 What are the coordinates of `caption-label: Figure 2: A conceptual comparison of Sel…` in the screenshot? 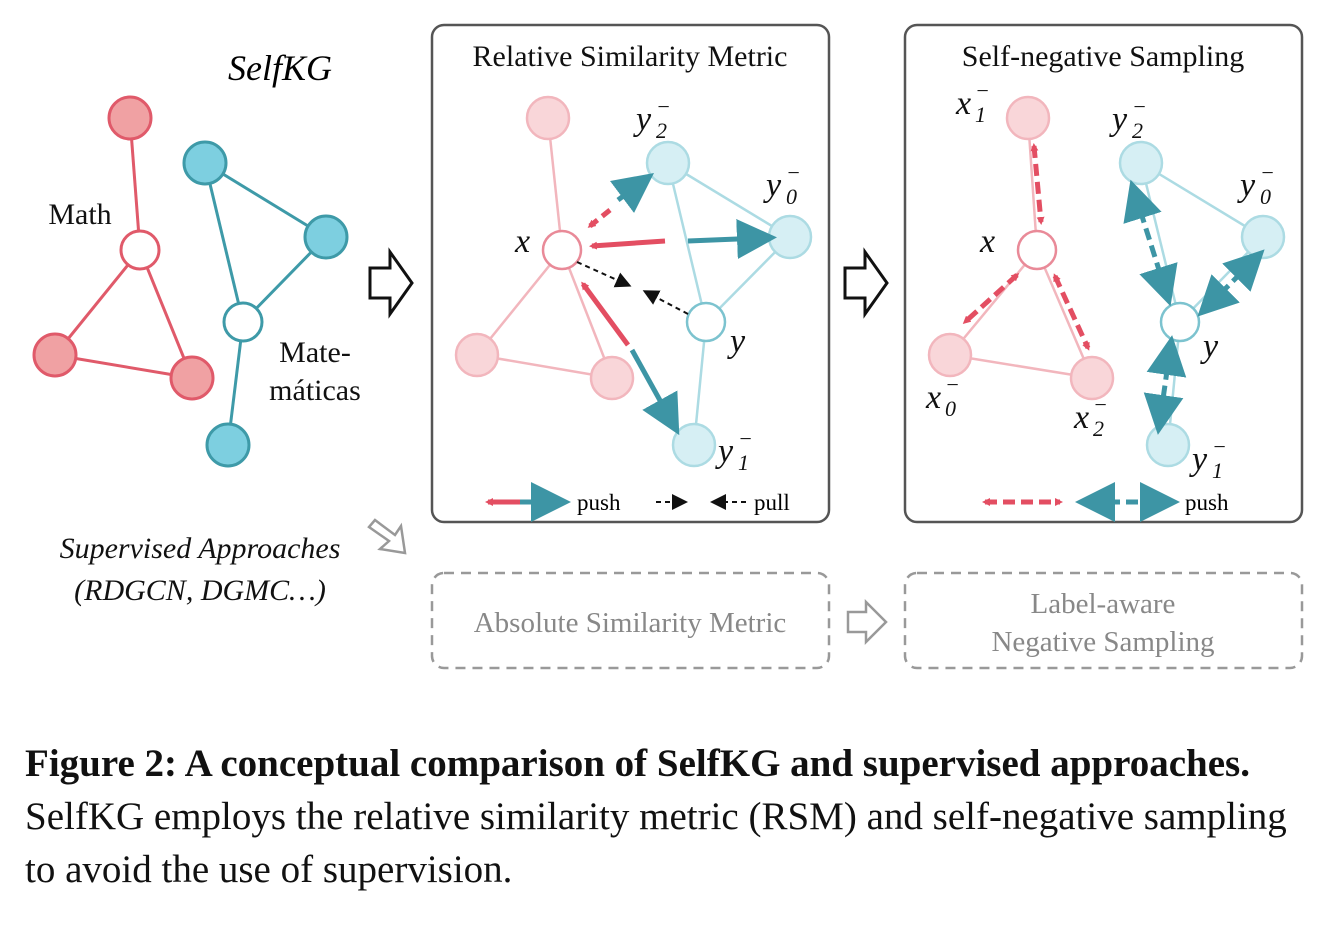 It's located at (637, 763).